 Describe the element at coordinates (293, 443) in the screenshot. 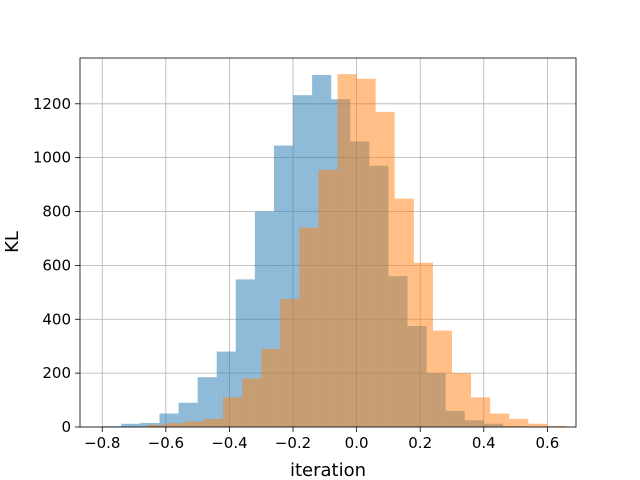

I see `x-tick-label: −0.2` at that location.